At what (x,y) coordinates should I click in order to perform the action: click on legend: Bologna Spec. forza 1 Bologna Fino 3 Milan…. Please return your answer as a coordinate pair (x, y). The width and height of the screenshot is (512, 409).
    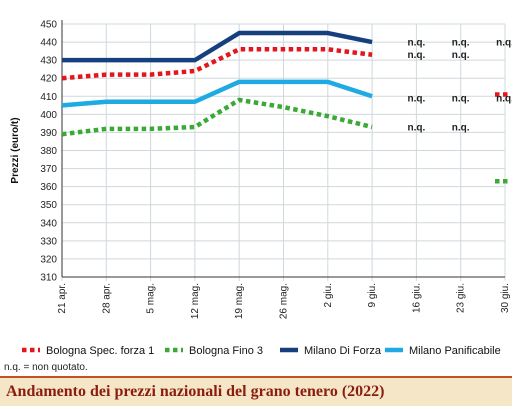
    Looking at the image, I should click on (261, 351).